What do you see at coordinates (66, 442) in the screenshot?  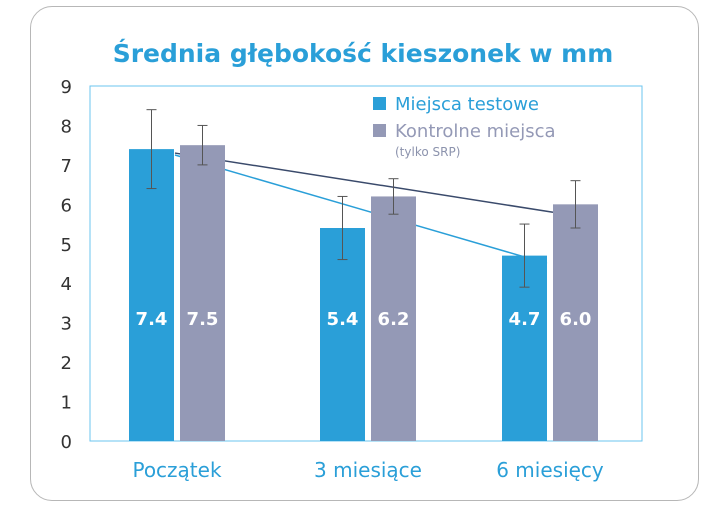 I see `y-tick-label: 0` at bounding box center [66, 442].